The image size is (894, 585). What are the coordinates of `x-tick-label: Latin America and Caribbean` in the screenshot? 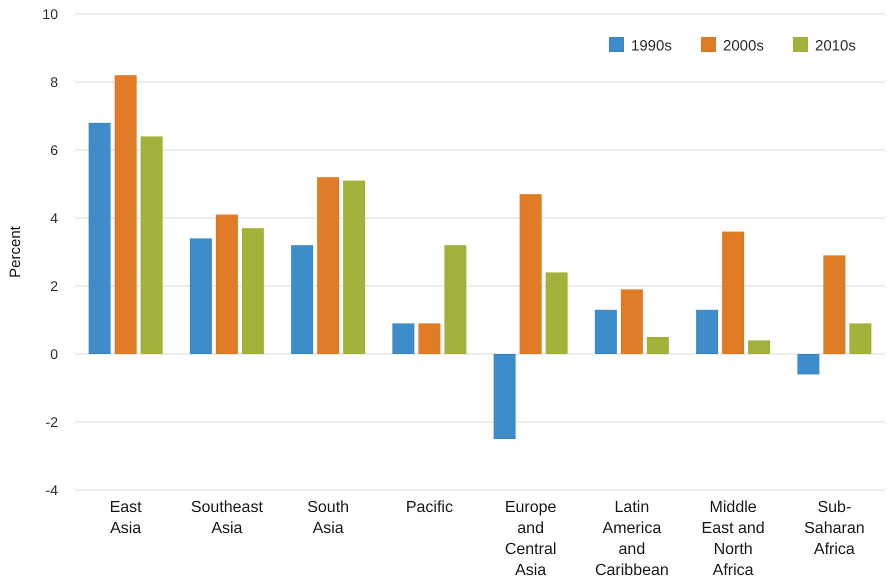 It's located at (631, 539).